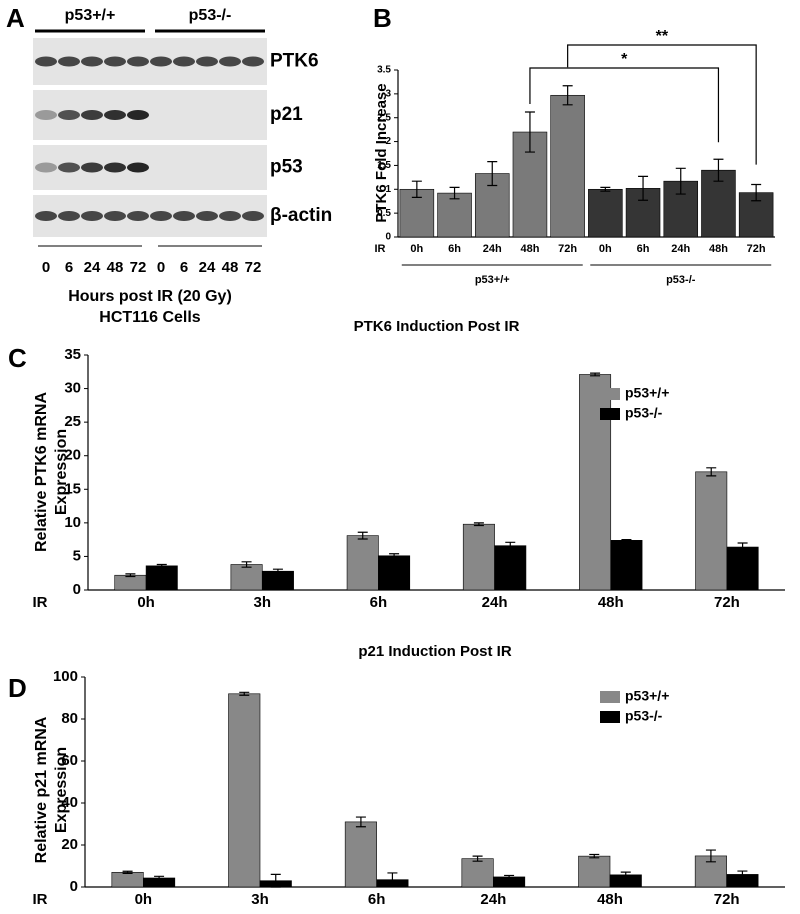  What do you see at coordinates (662, 36) in the screenshot?
I see `significance-label: **` at bounding box center [662, 36].